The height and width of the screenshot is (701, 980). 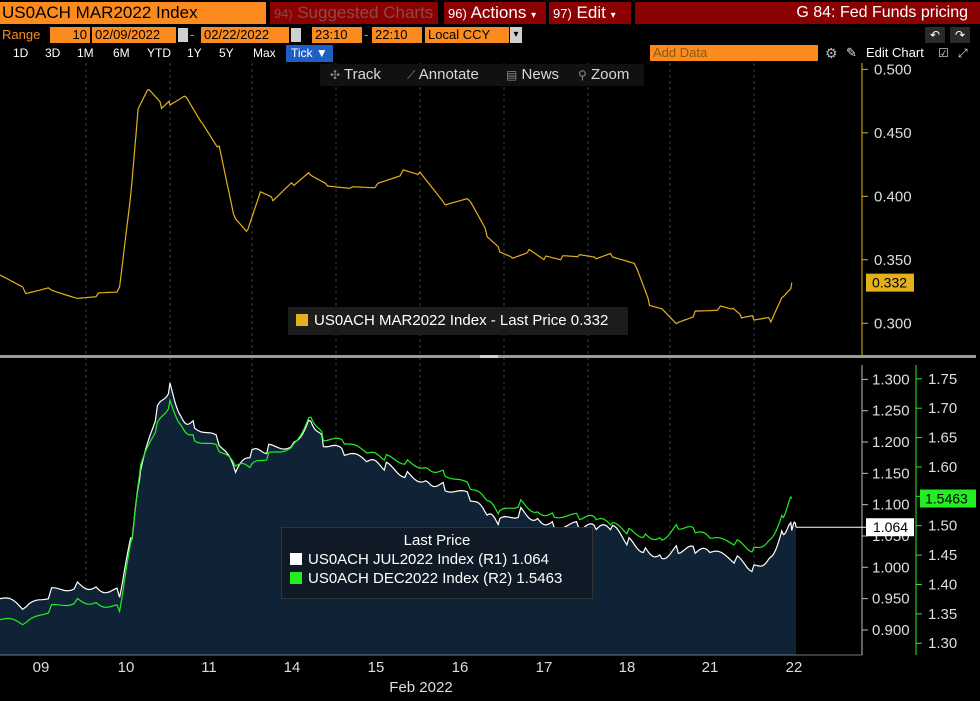 I want to click on jul-last-value-label: 1.064, so click(x=890, y=527).